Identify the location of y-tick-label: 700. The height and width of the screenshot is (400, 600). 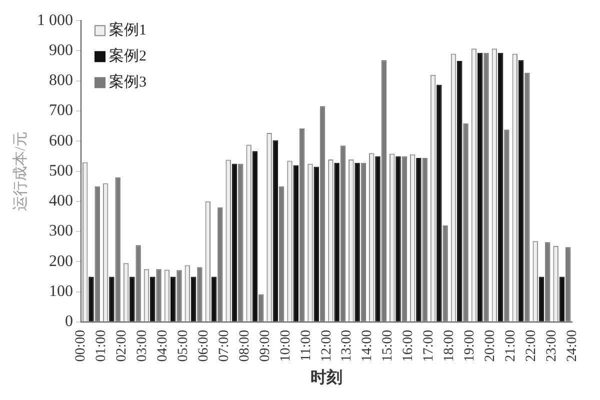
(61, 111).